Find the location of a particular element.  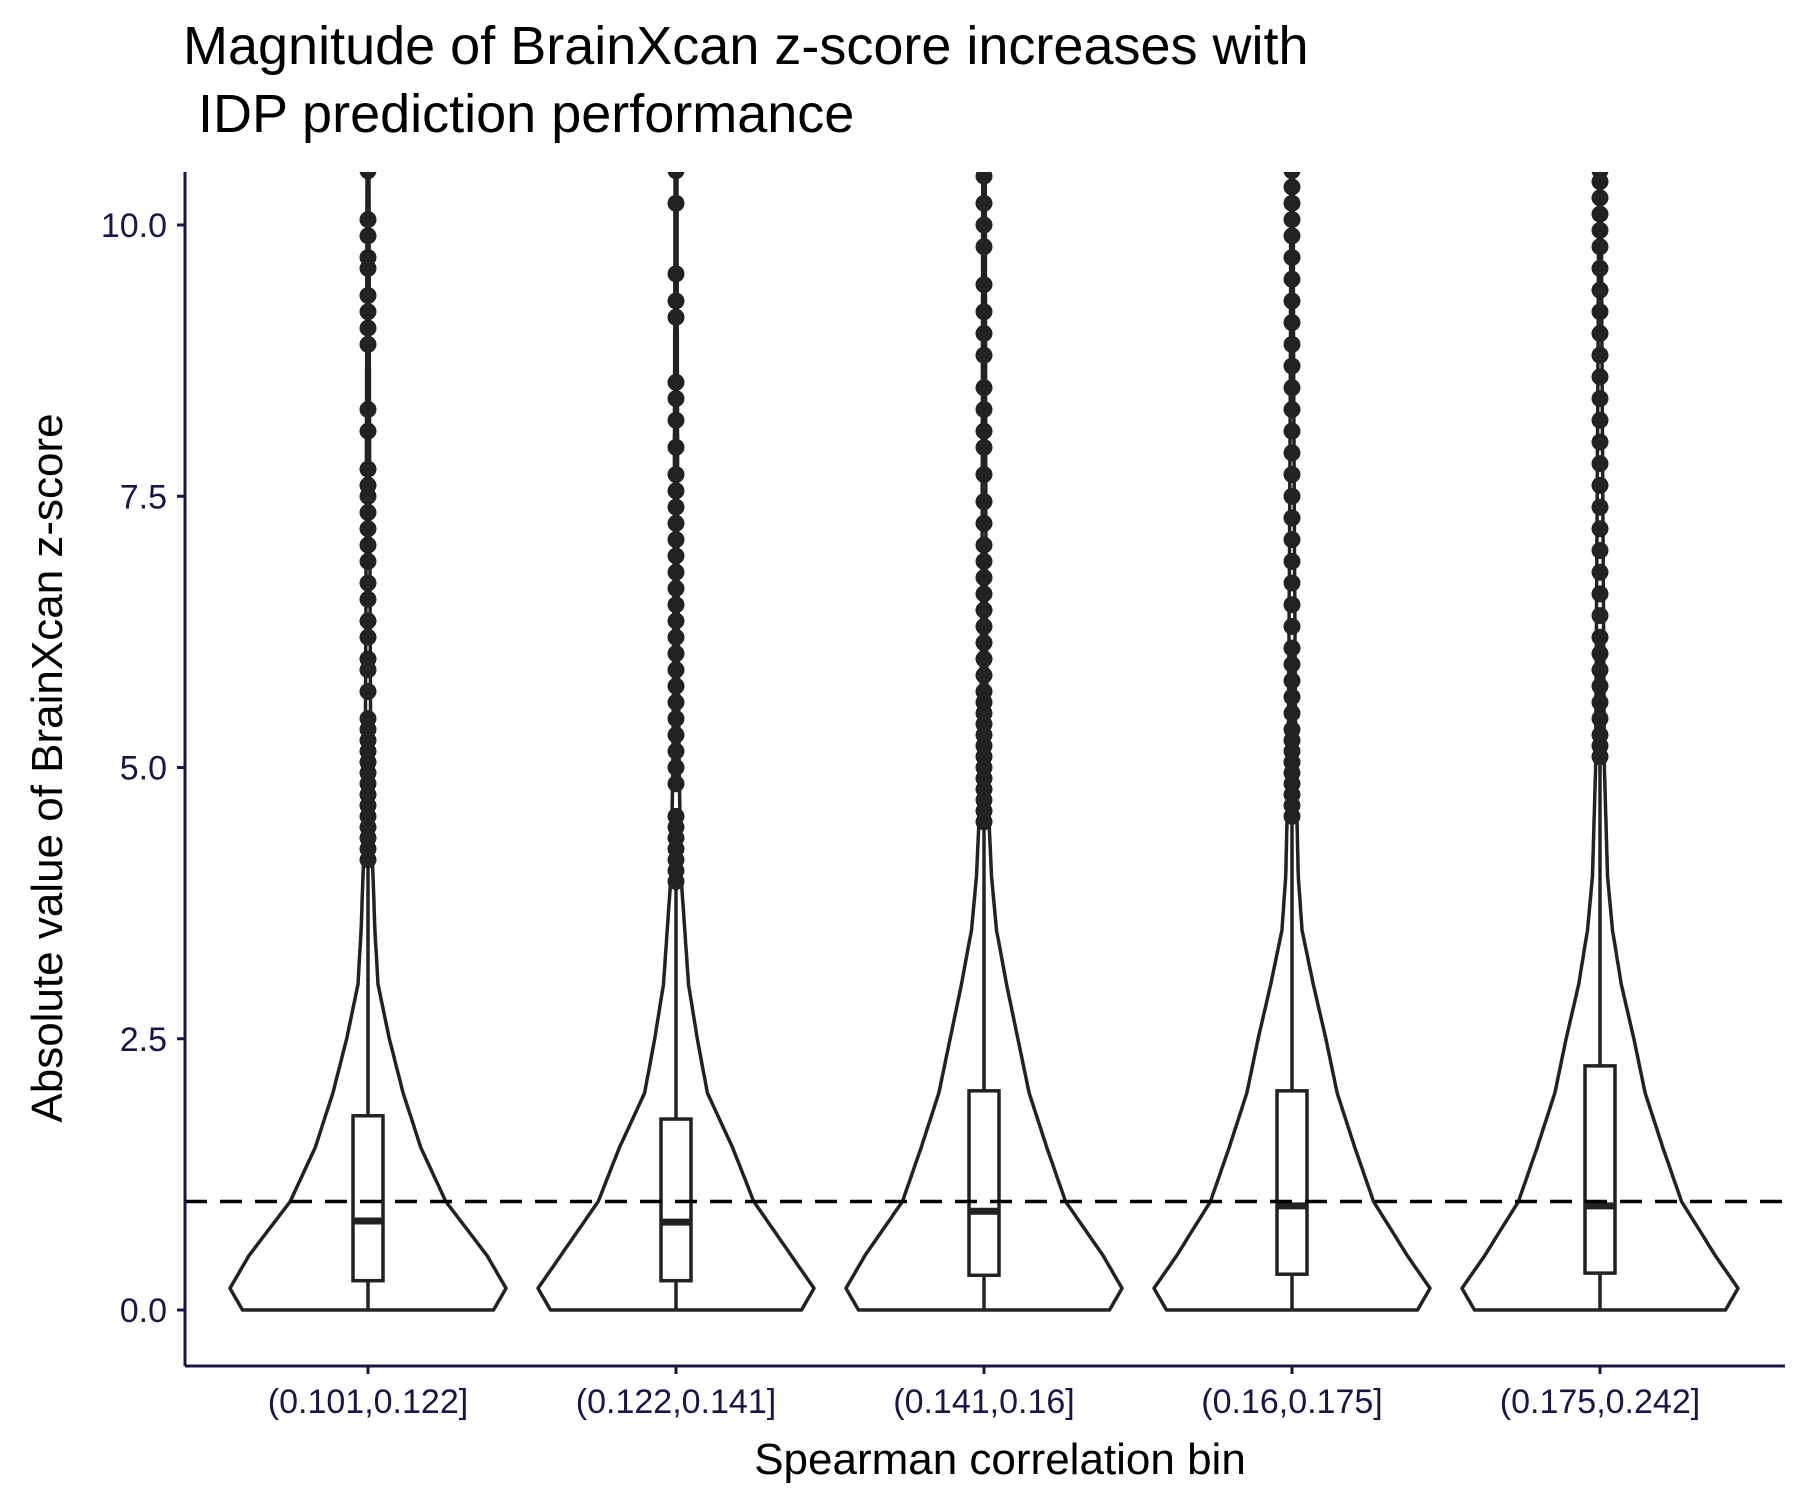

x-axis-title: Spearman correlation bin is located at coordinates (1000, 1459).